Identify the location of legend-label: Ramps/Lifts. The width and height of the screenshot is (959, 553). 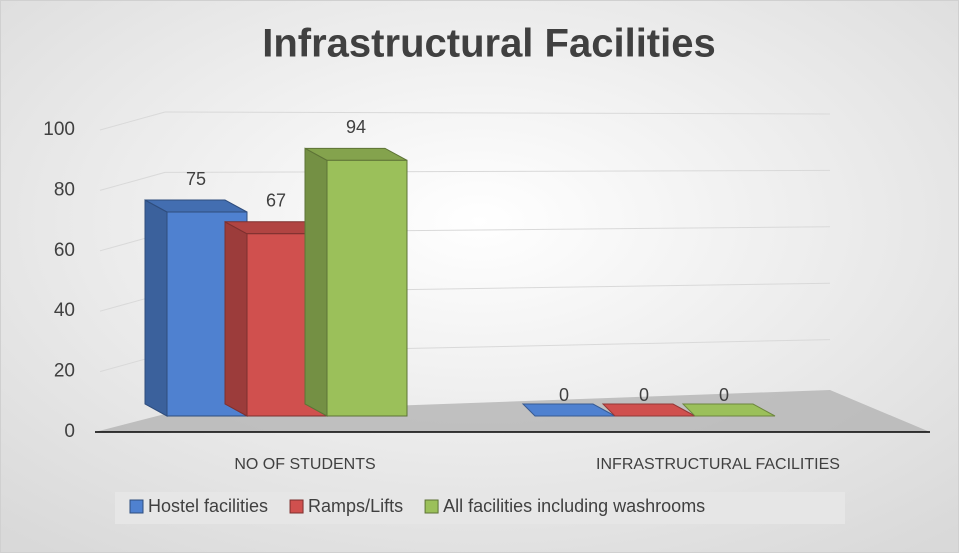
(355, 506).